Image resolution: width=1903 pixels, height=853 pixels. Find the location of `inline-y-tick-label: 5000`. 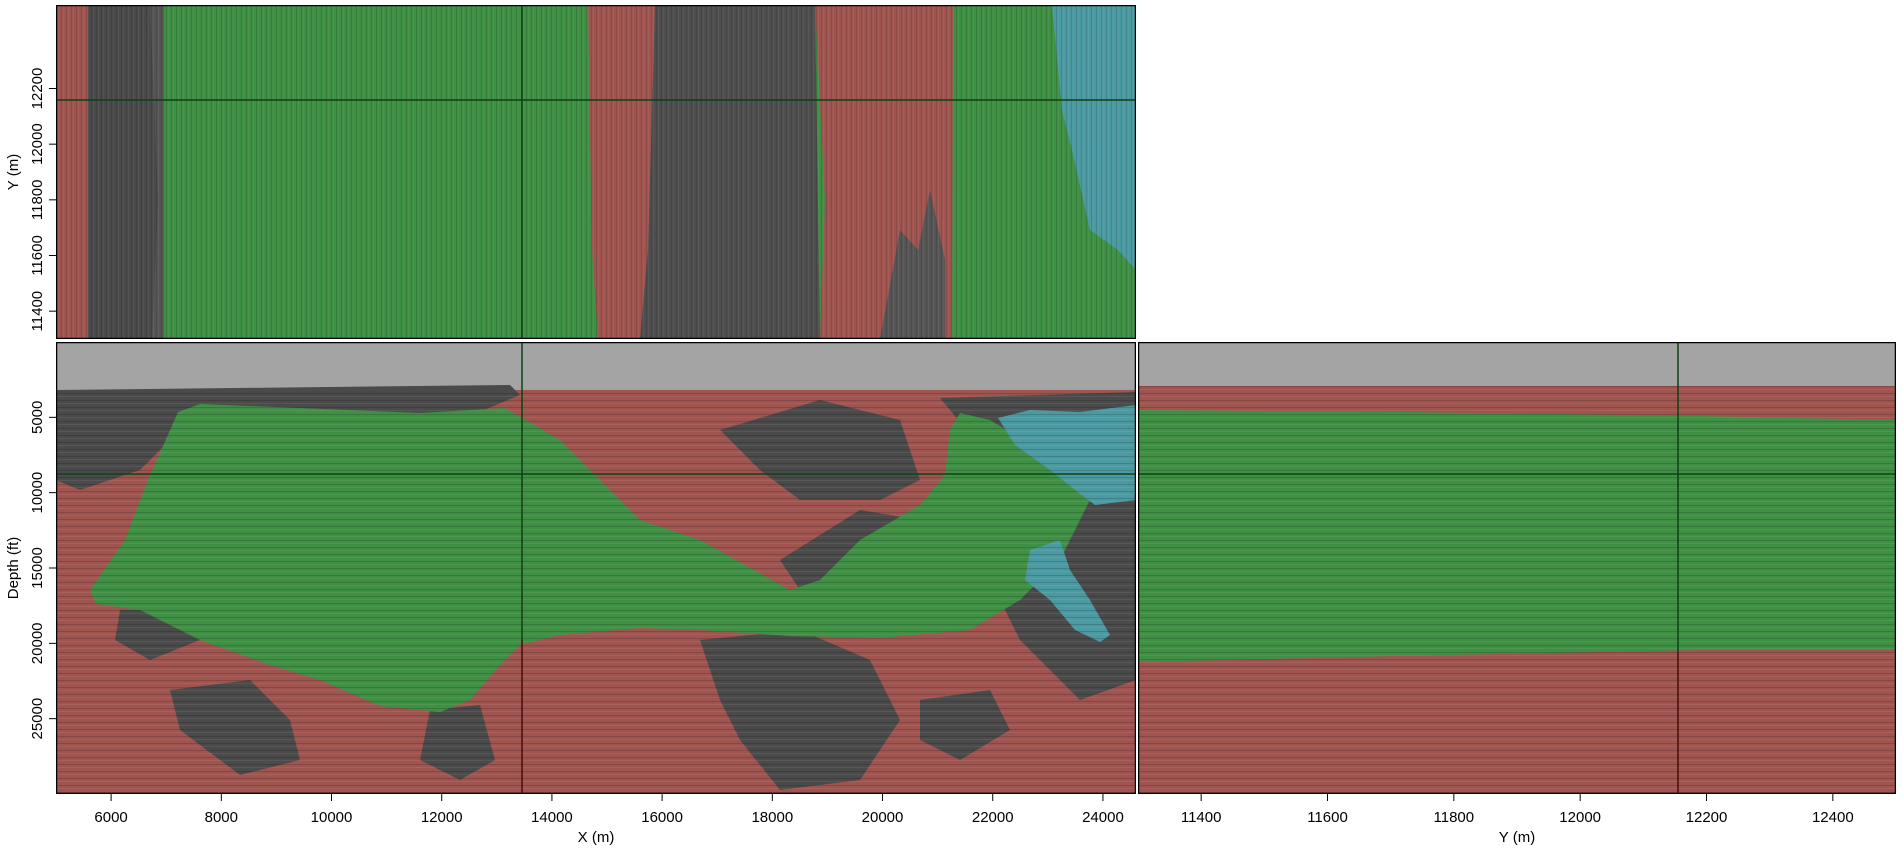

inline-y-tick-label: 5000 is located at coordinates (37, 417).